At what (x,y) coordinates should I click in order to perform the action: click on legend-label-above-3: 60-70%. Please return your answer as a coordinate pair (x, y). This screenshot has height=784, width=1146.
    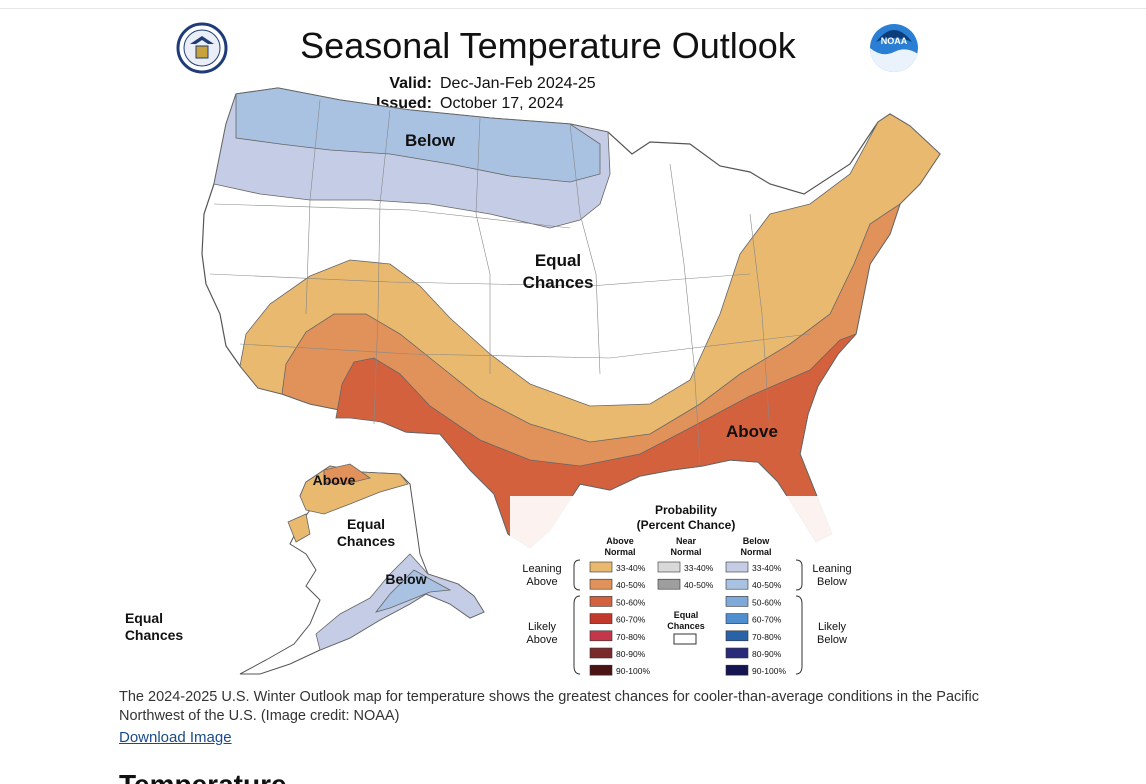
    Looking at the image, I should click on (631, 620).